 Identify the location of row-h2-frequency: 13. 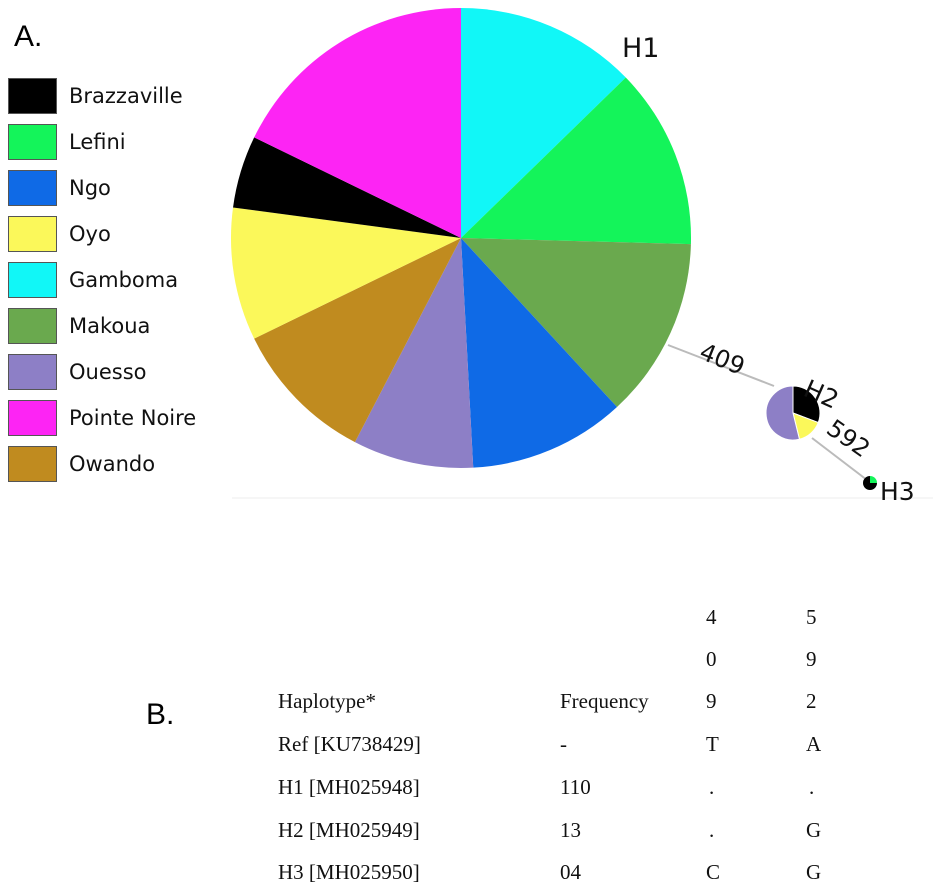
(570, 830).